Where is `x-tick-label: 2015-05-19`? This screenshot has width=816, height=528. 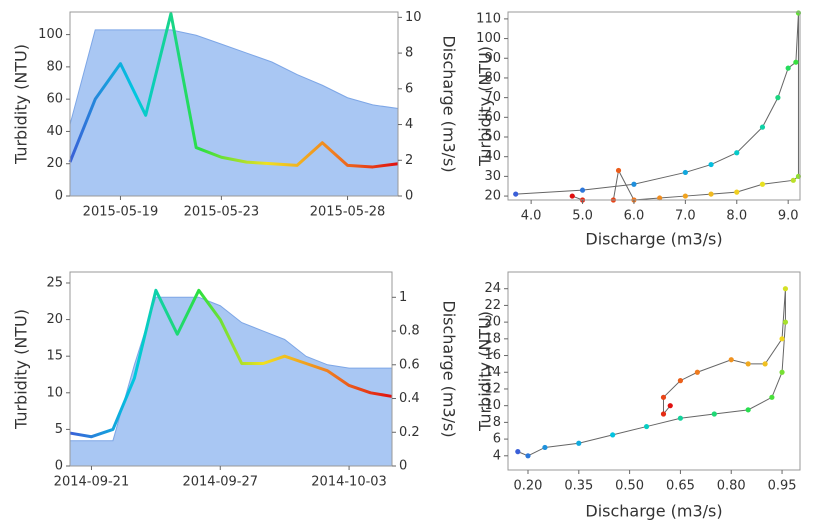 x-tick-label: 2015-05-19 is located at coordinates (121, 212).